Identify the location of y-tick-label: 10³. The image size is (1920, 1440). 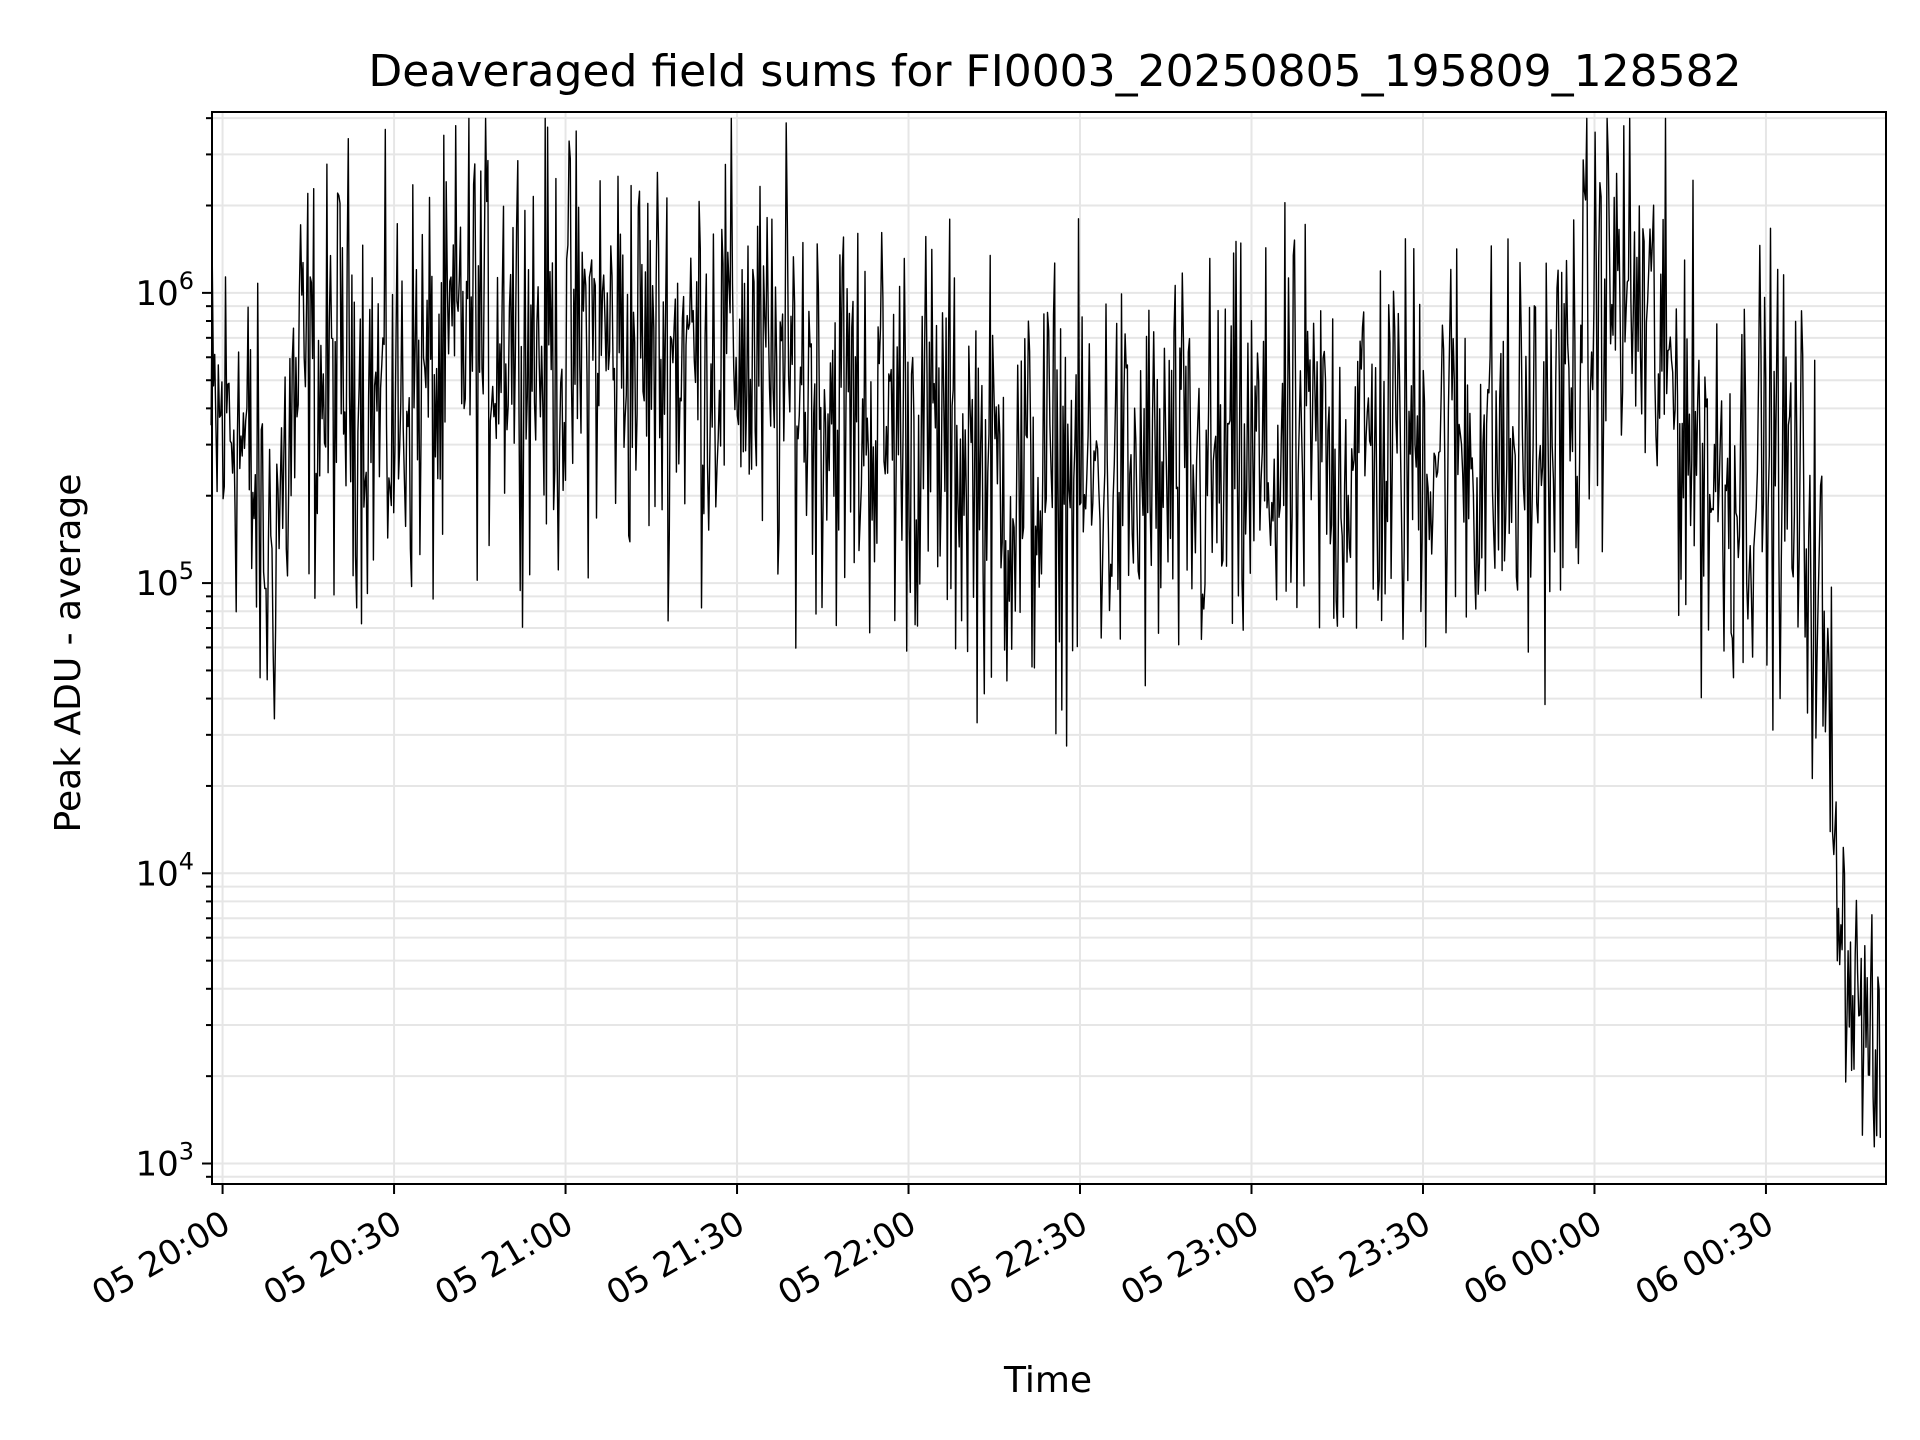
(164, 1161).